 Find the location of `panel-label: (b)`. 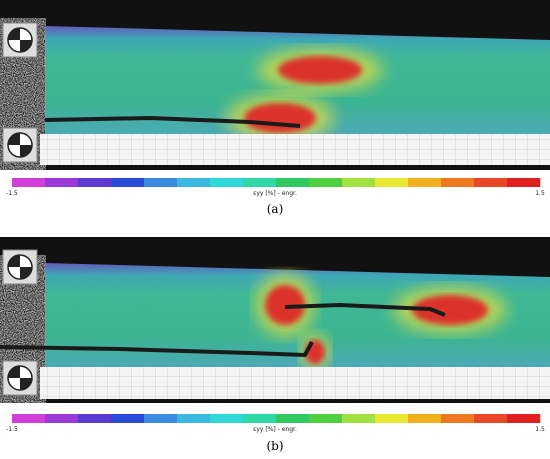

panel-label: (b) is located at coordinates (274, 446).